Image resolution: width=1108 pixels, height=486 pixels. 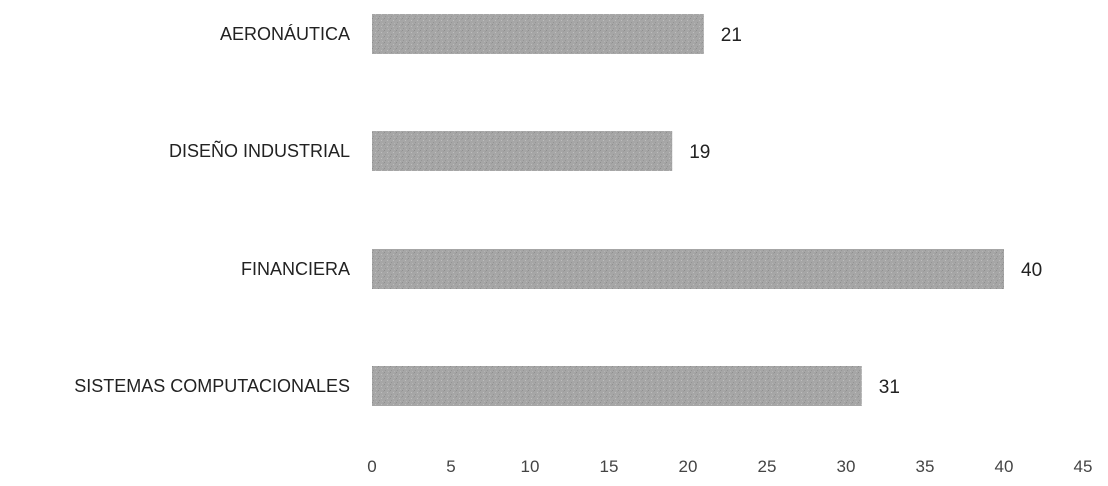 I want to click on x-tick-label: 20, so click(x=688, y=466).